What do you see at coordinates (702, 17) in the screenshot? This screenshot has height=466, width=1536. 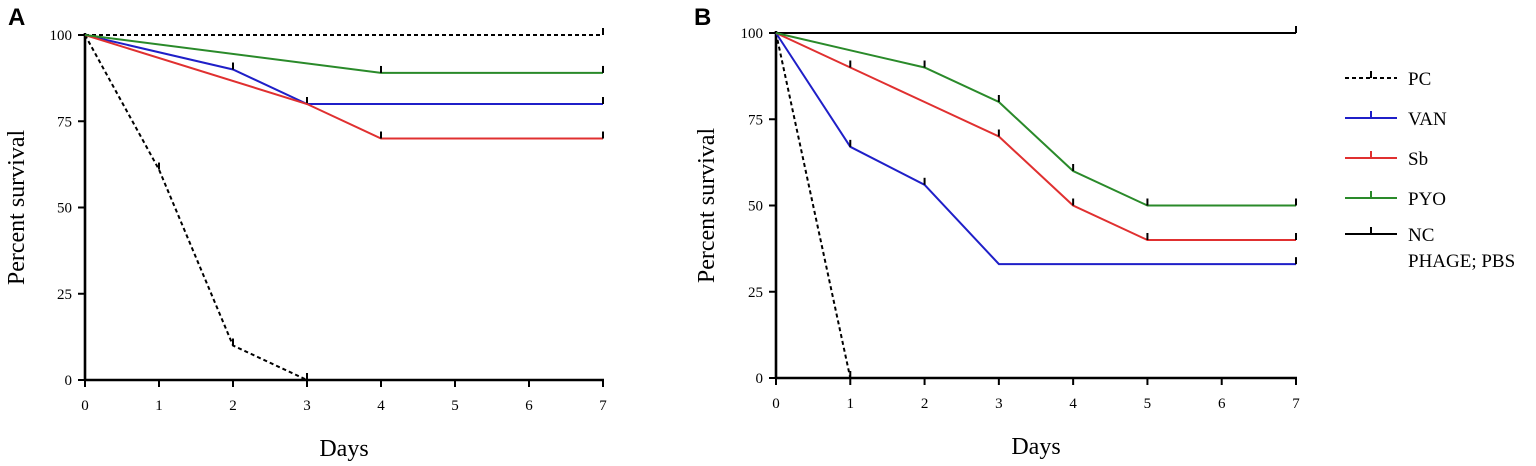 I see `panel-b-letter: B` at bounding box center [702, 17].